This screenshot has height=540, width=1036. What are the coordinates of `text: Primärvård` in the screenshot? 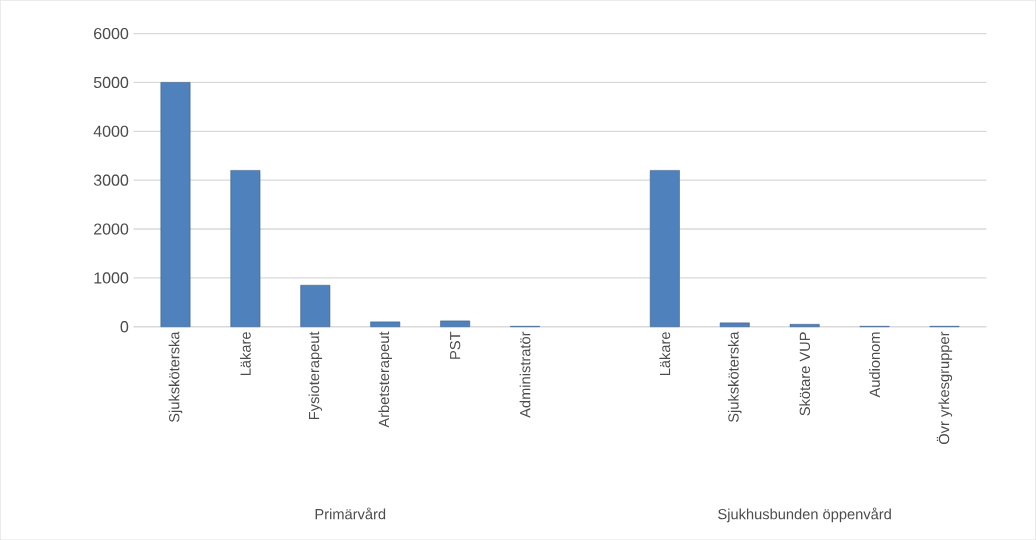 It's located at (350, 513).